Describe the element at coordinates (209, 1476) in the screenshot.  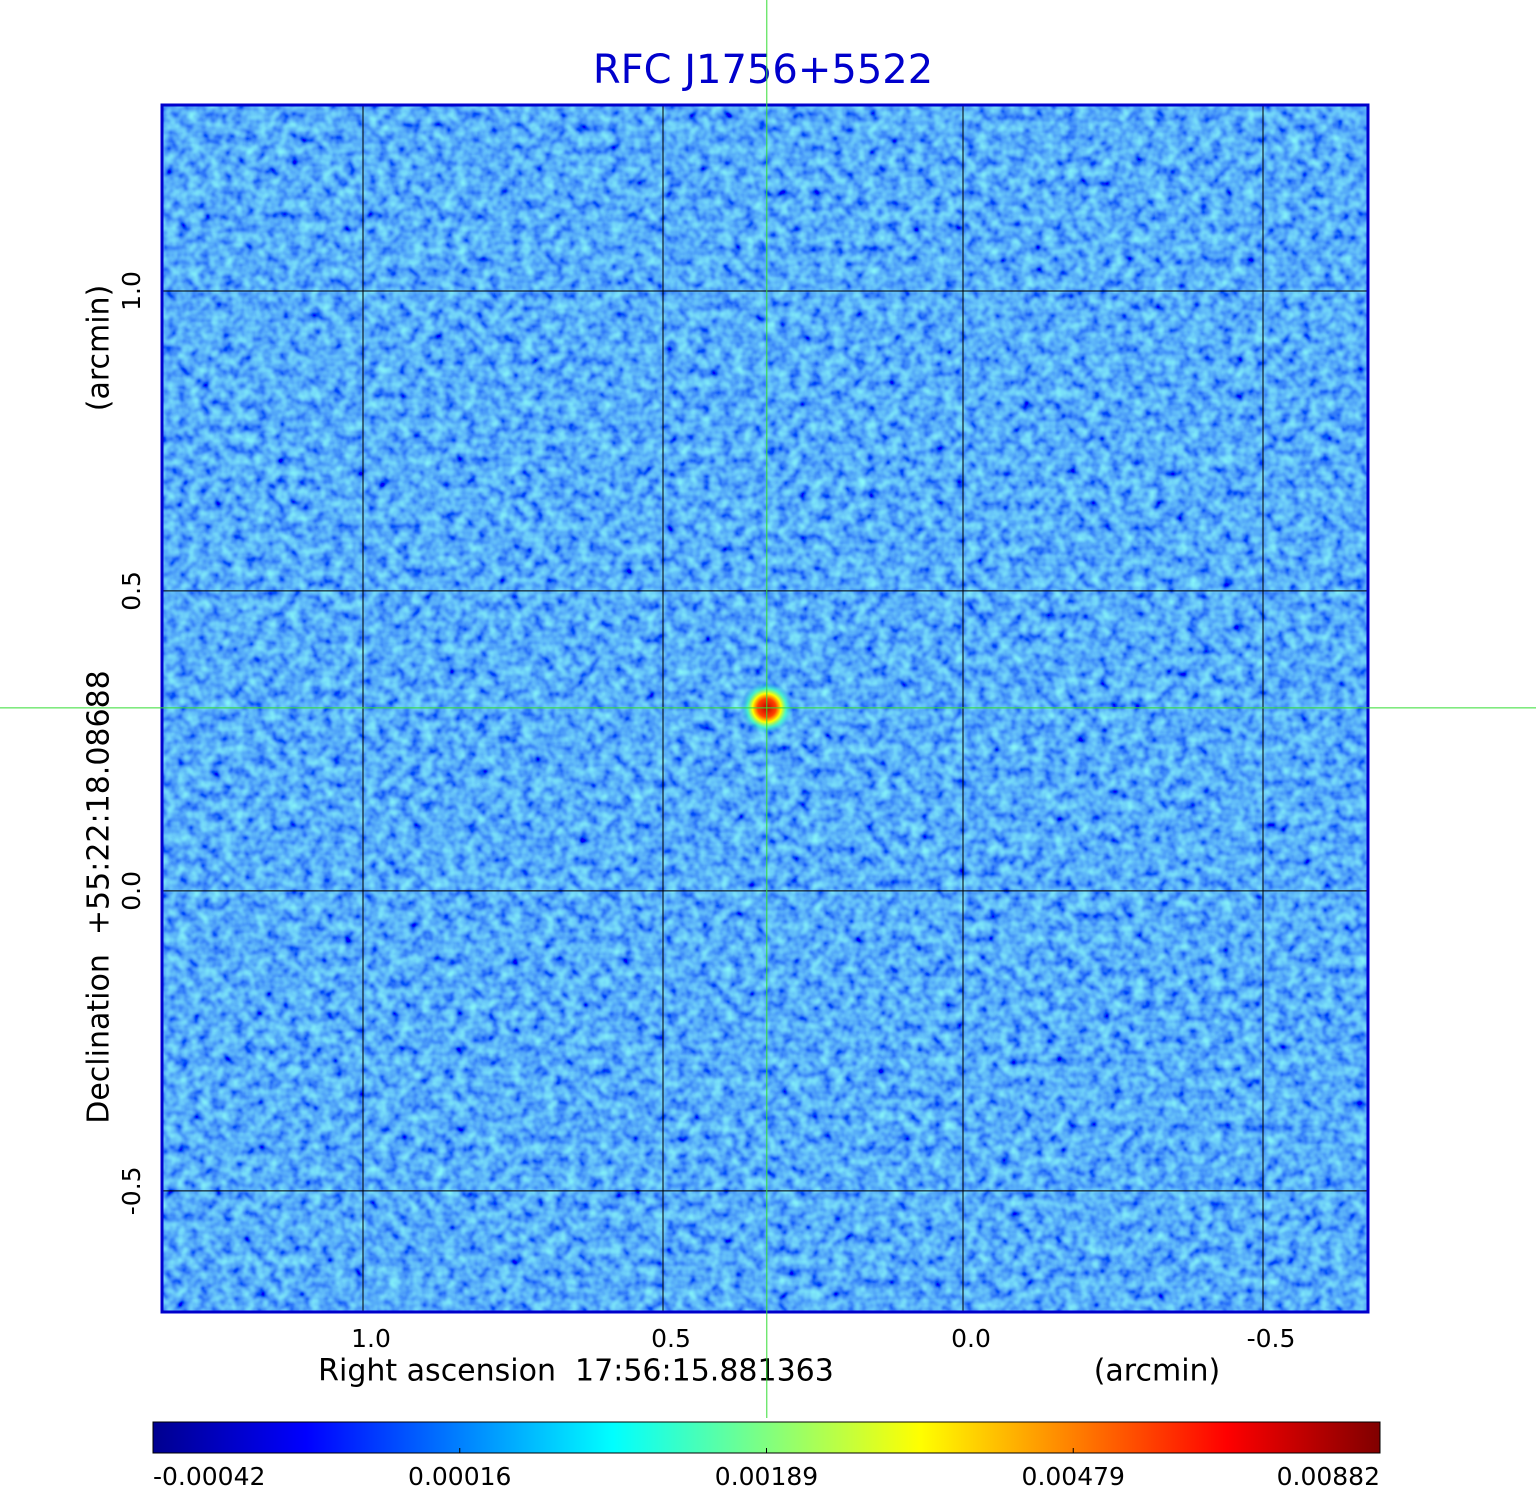
I see `colorbar-tick-label: -0.00042` at that location.